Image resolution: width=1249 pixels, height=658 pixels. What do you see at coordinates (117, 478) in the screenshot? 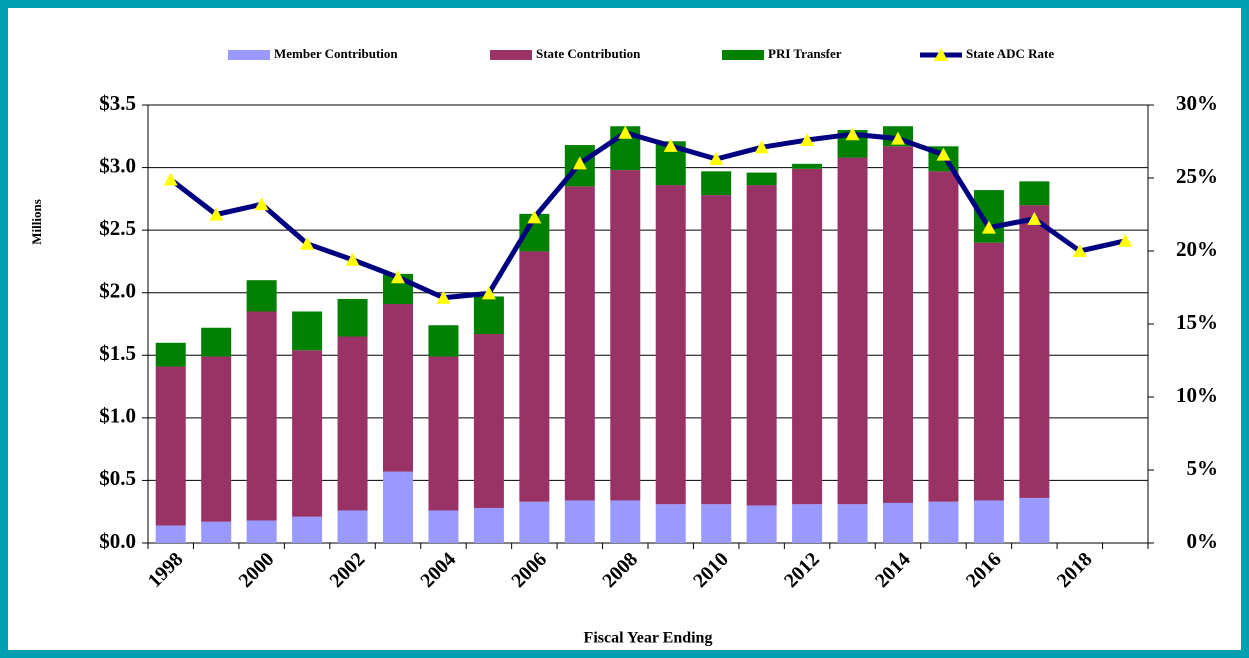
I see `y-tick-label: $0.5` at bounding box center [117, 478].